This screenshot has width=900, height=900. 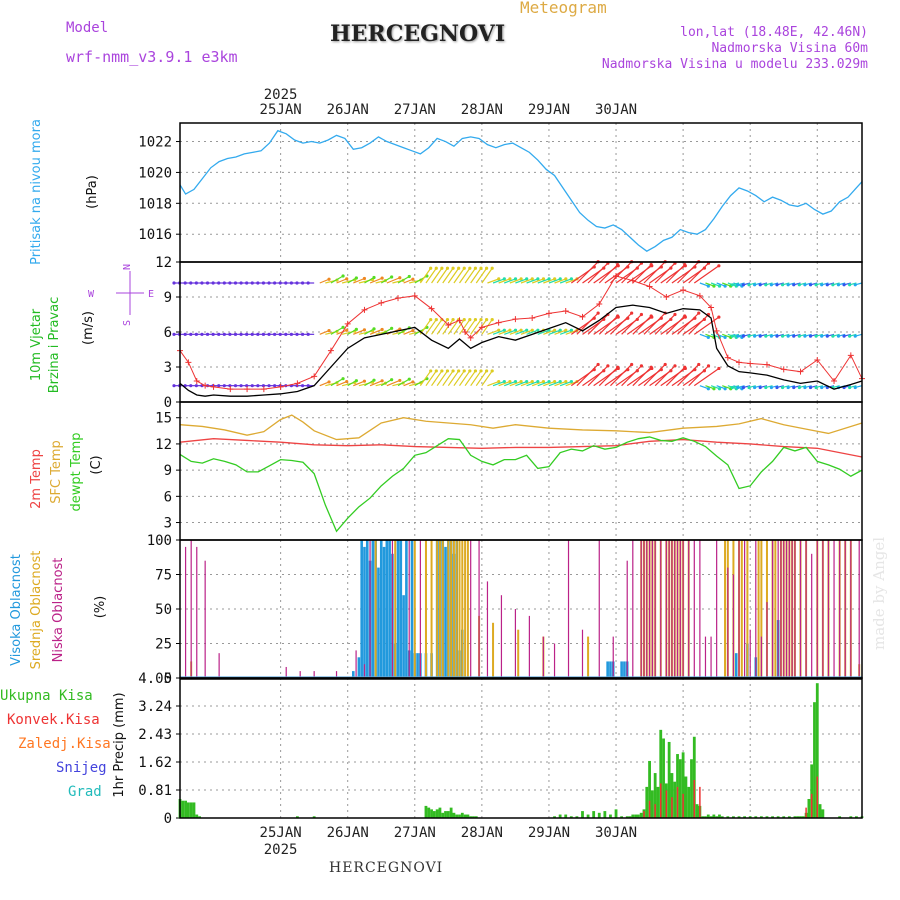 I want to click on day-label-top: 29JAN, so click(x=549, y=110).